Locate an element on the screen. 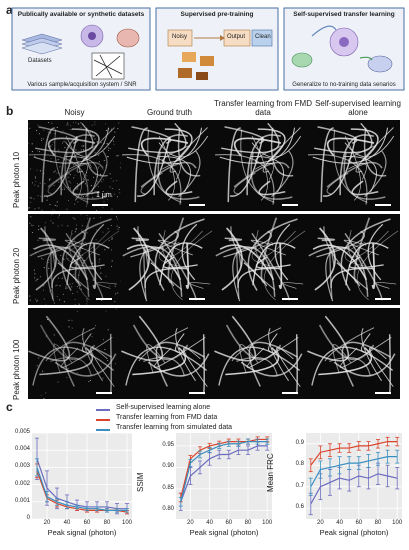 The image size is (409, 550). noisy-box is located at coordinates (180, 38).